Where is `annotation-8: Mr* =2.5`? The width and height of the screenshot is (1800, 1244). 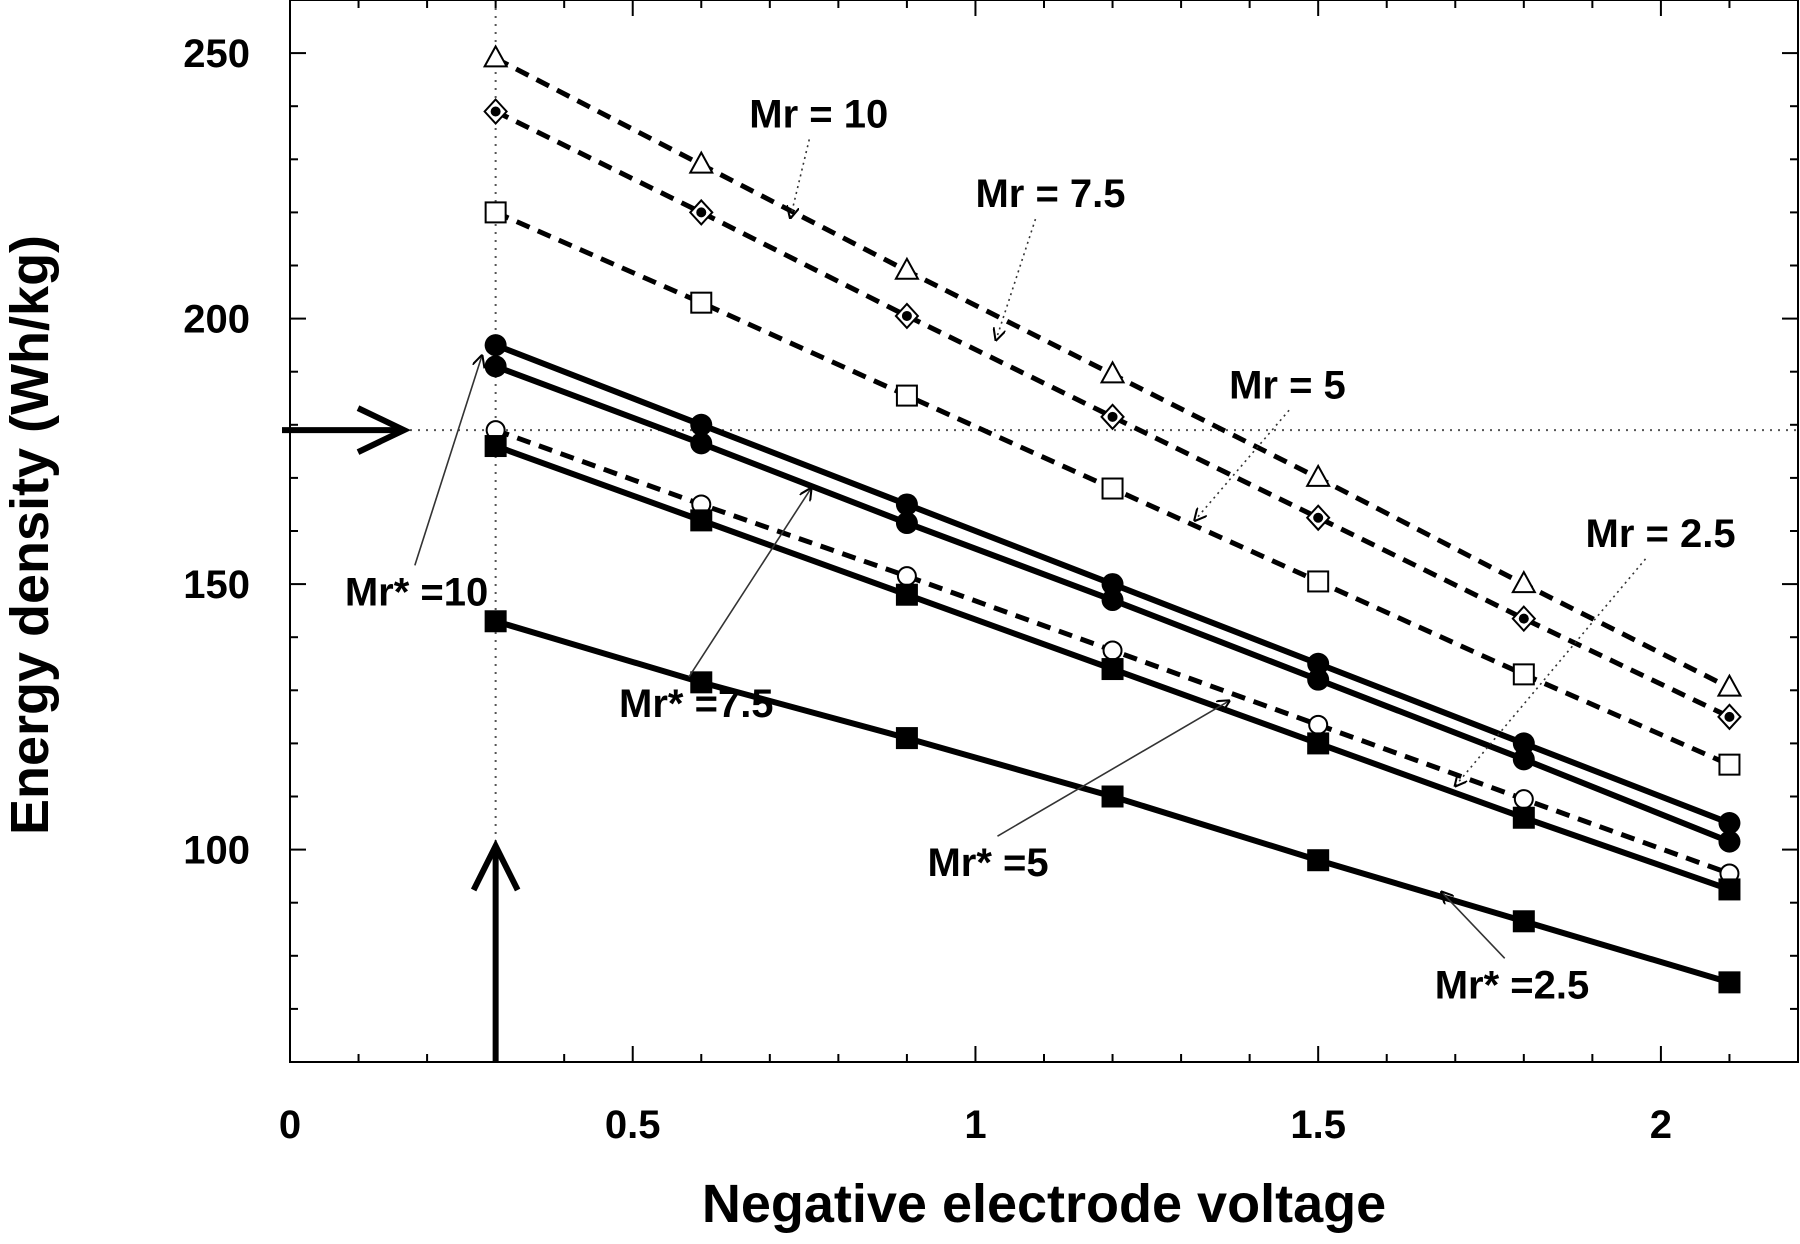
annotation-8: Mr* =2.5 is located at coordinates (1512, 949).